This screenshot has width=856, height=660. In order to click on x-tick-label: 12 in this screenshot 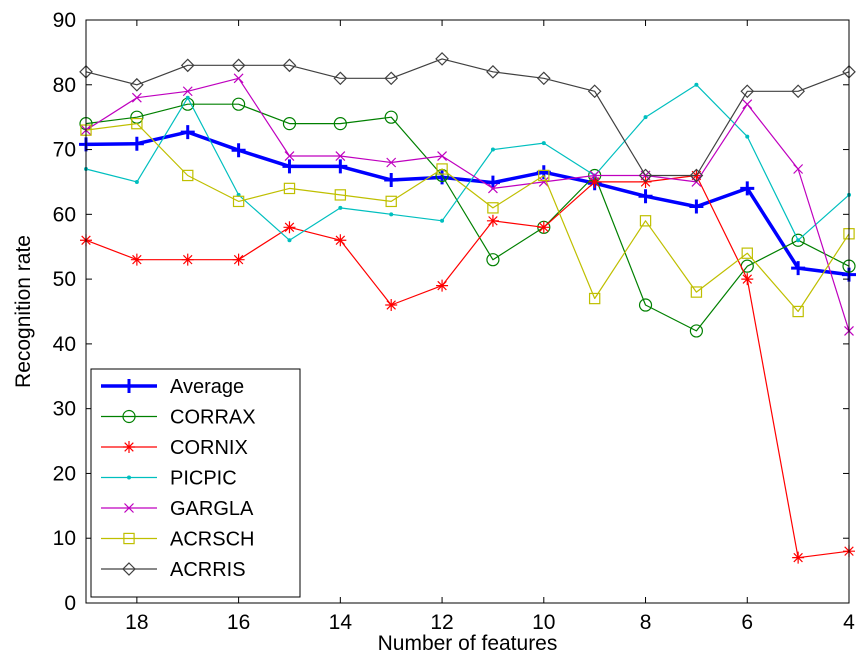, I will do `click(441, 622)`.